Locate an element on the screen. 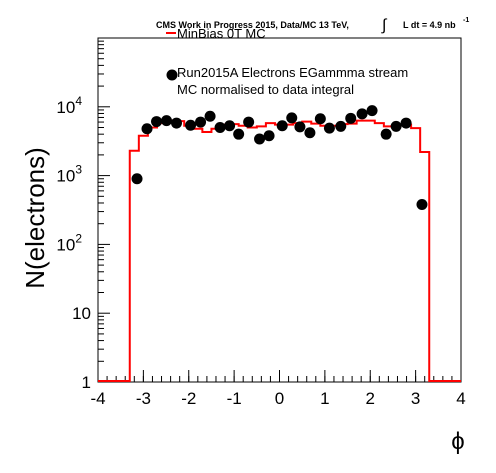 The image size is (496, 473). data-points is located at coordinates (279, 158).